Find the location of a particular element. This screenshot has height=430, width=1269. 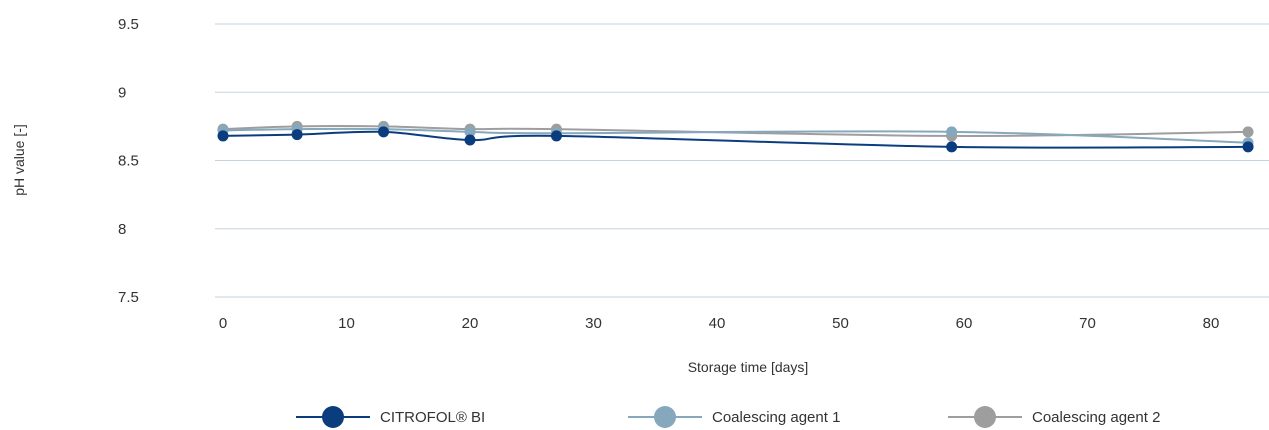

y-tick-label: 8 is located at coordinates (122, 229).